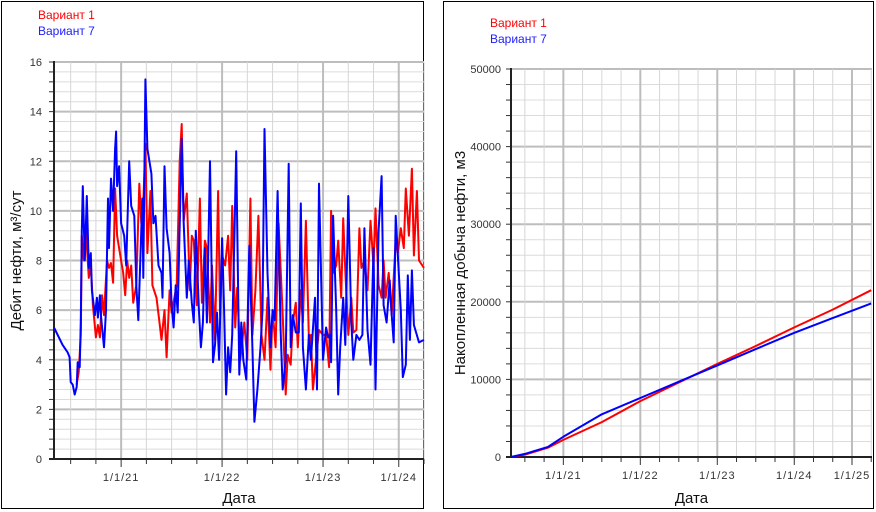 Image resolution: width=876 pixels, height=512 pixels. I want to click on y-tick-label: 8, so click(39, 262).